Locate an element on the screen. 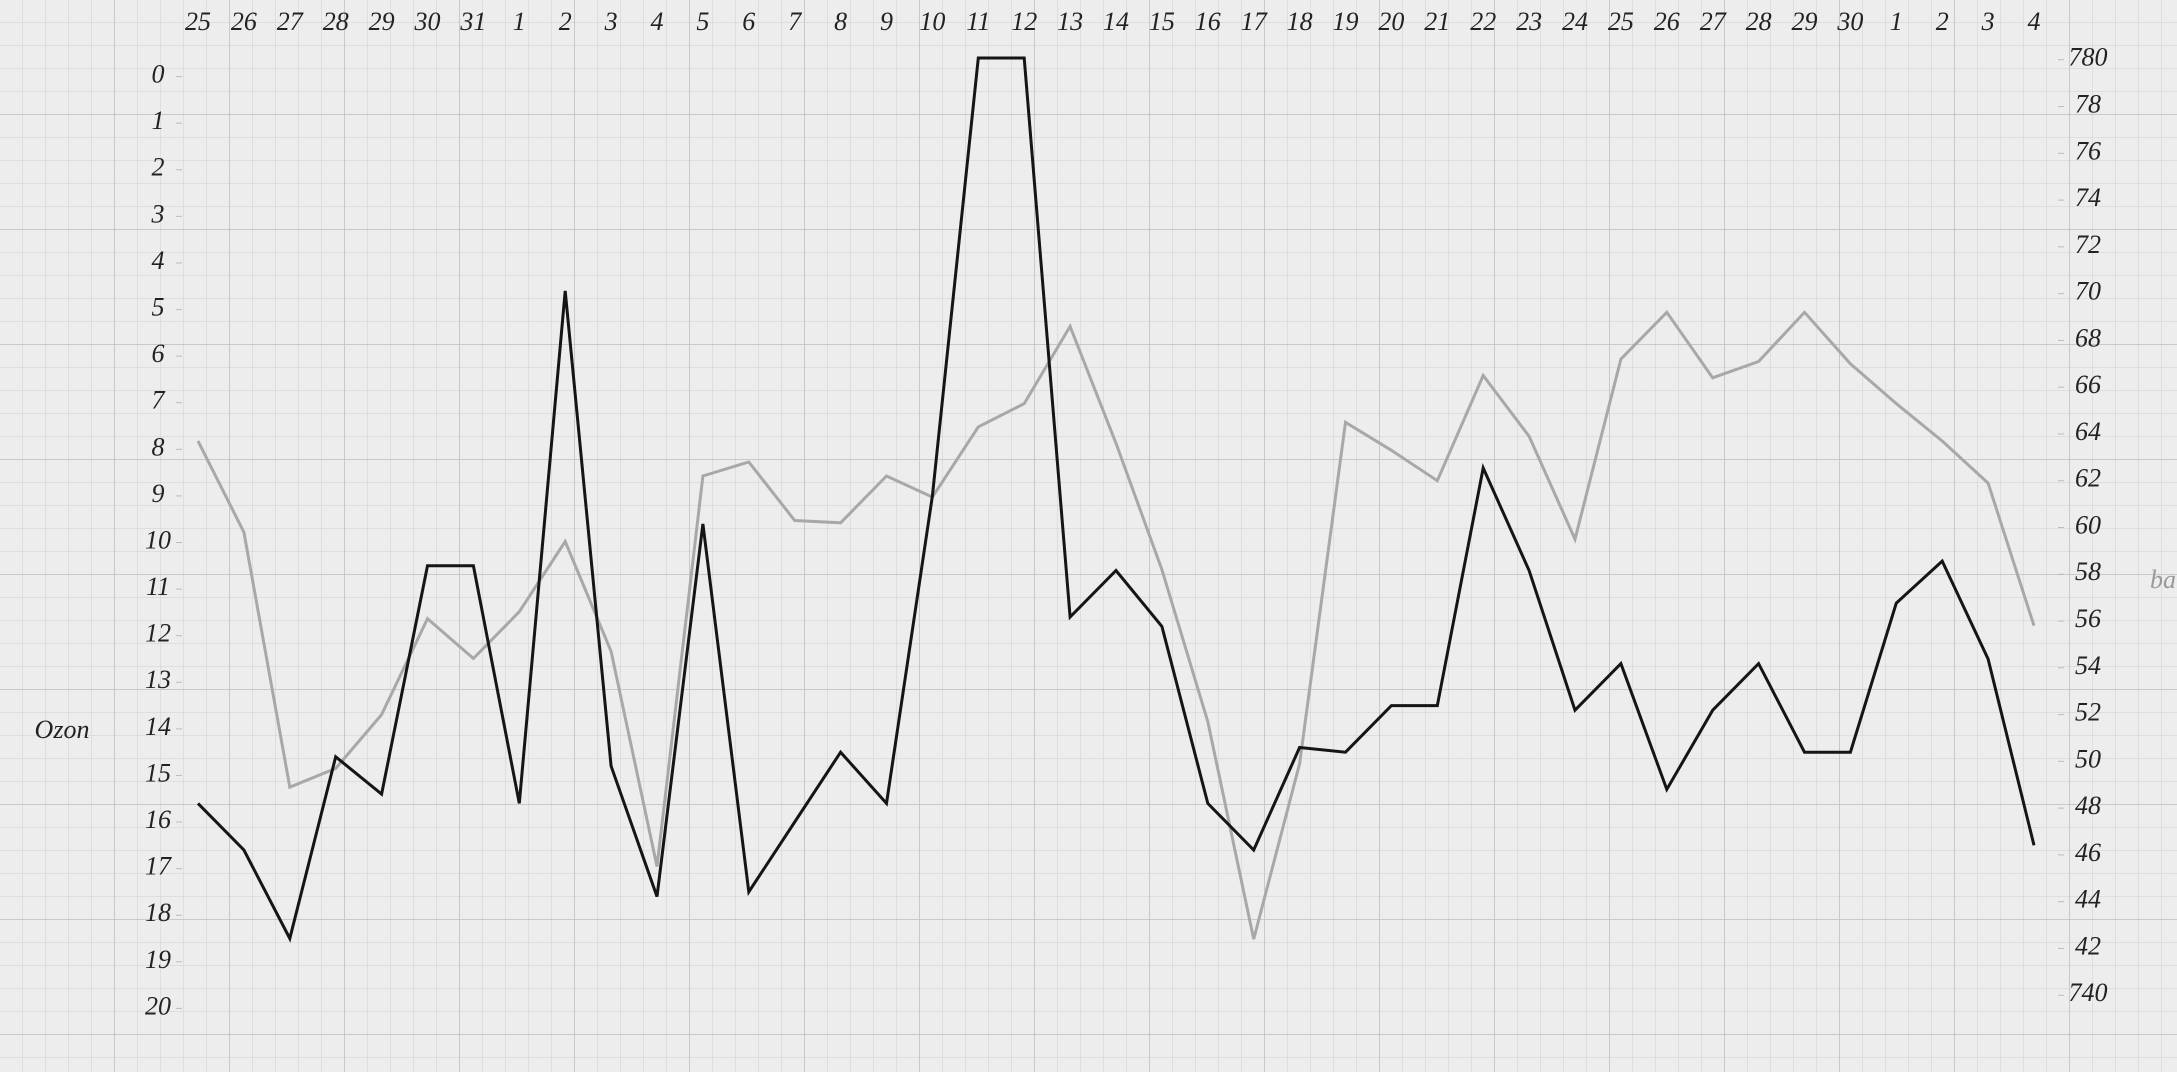 Image resolution: width=2177 pixels, height=1072 pixels. y-tick-label: 3 is located at coordinates (158, 213).